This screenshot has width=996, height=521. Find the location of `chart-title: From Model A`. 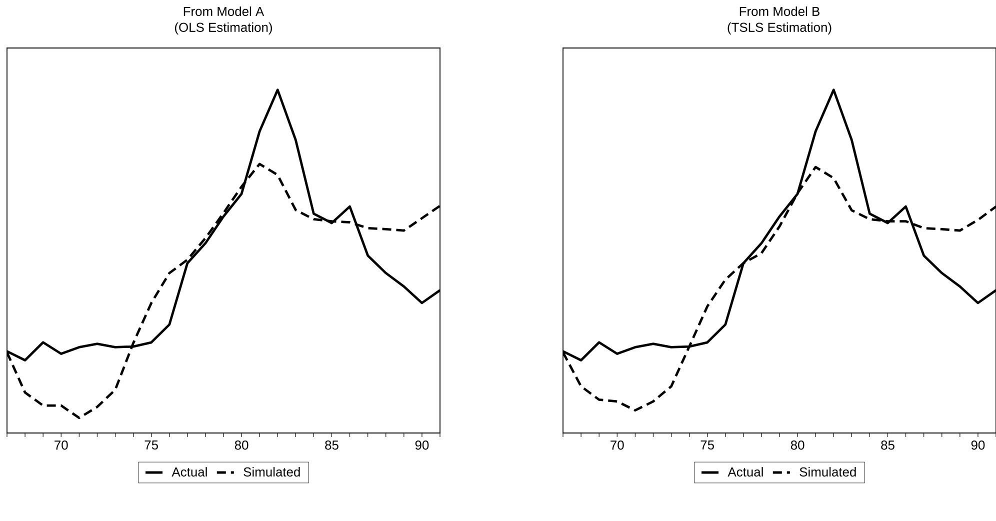

chart-title: From Model A is located at coordinates (224, 11).